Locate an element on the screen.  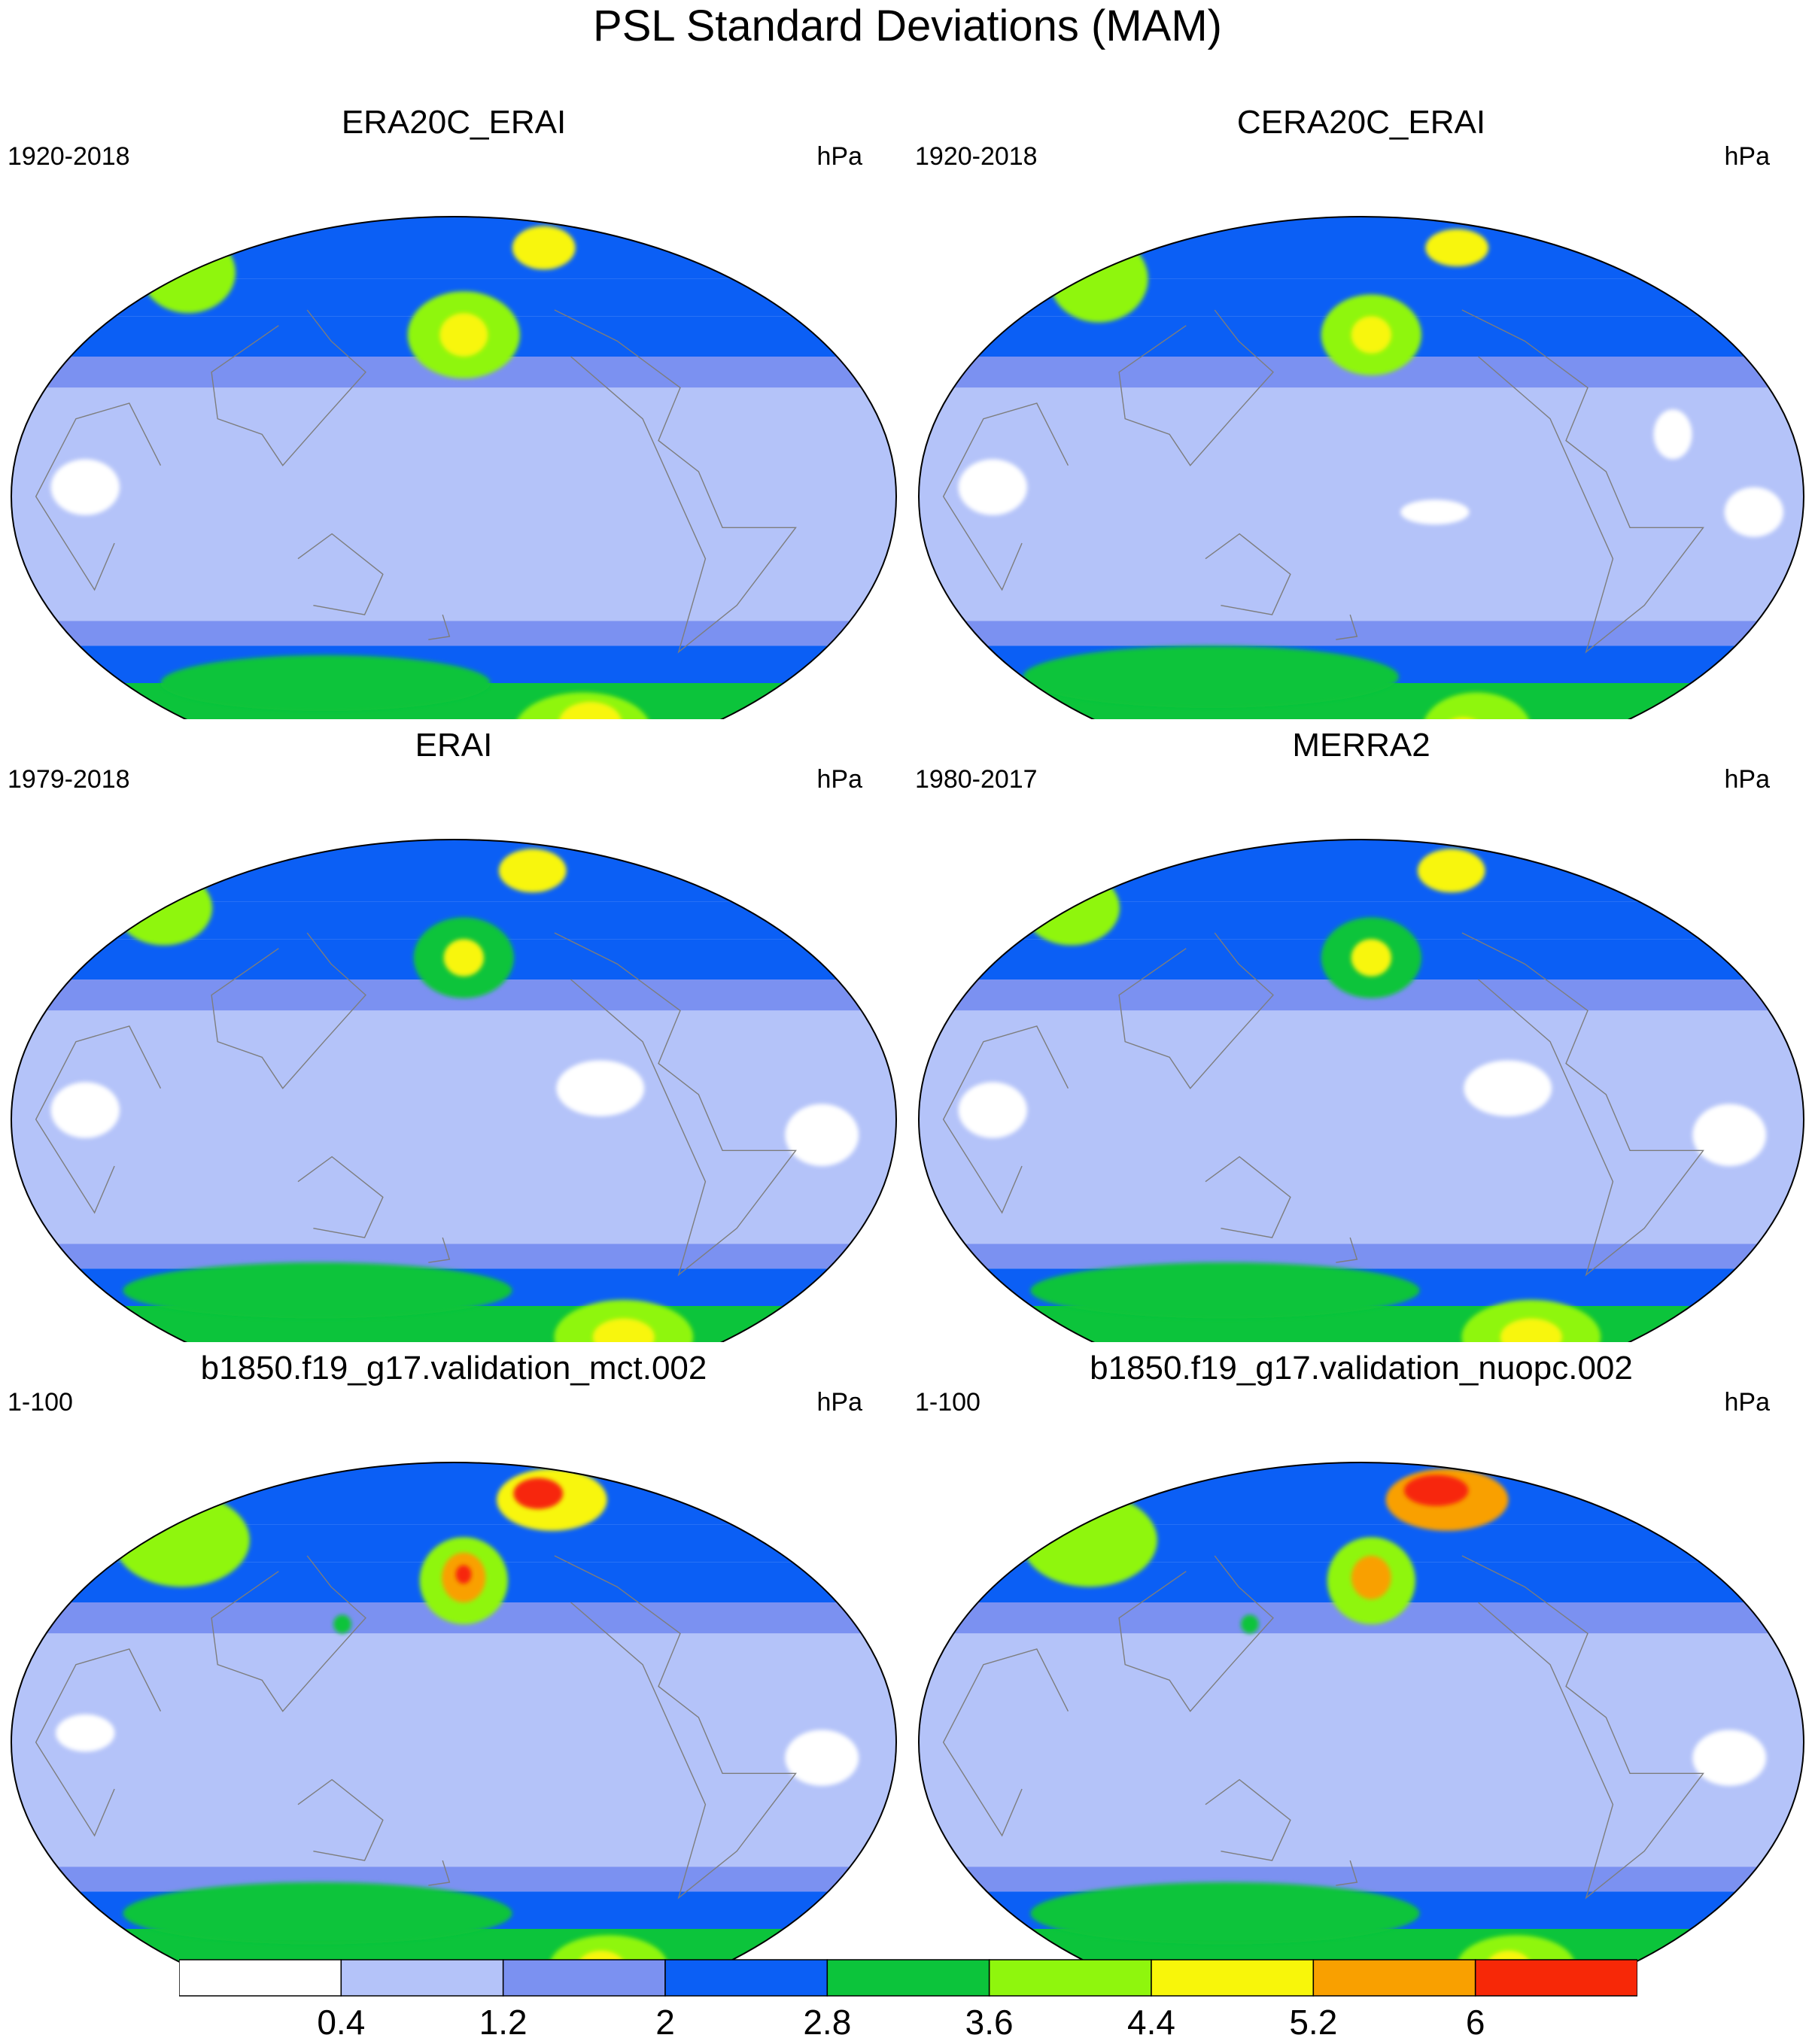
panel-period-label: 1980-2017 is located at coordinates (976, 779).